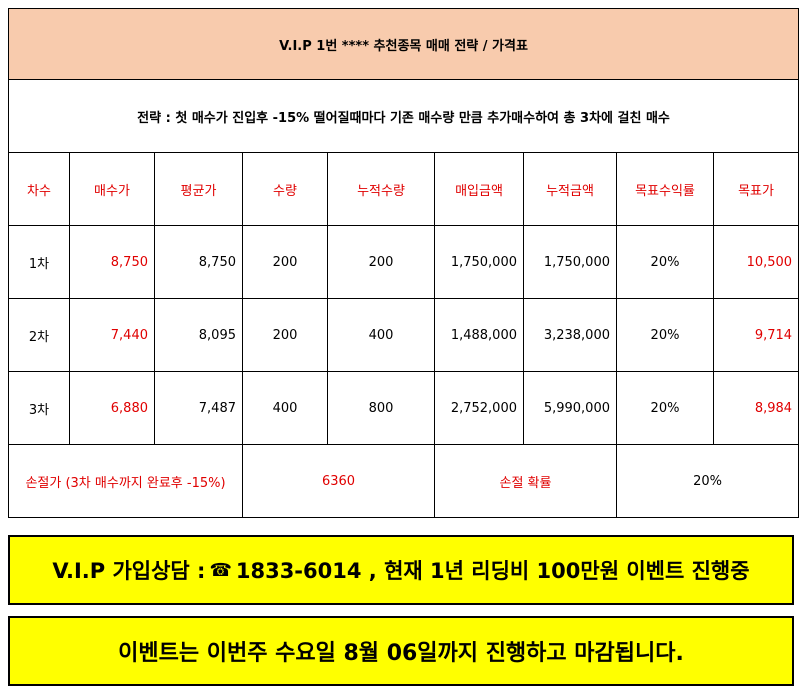 Image resolution: width=804 pixels, height=692 pixels. I want to click on event-deadline-text: 이벤트는 이번주 수요일 8월 06일까지 진행하고 마감됩니다., so click(401, 653).